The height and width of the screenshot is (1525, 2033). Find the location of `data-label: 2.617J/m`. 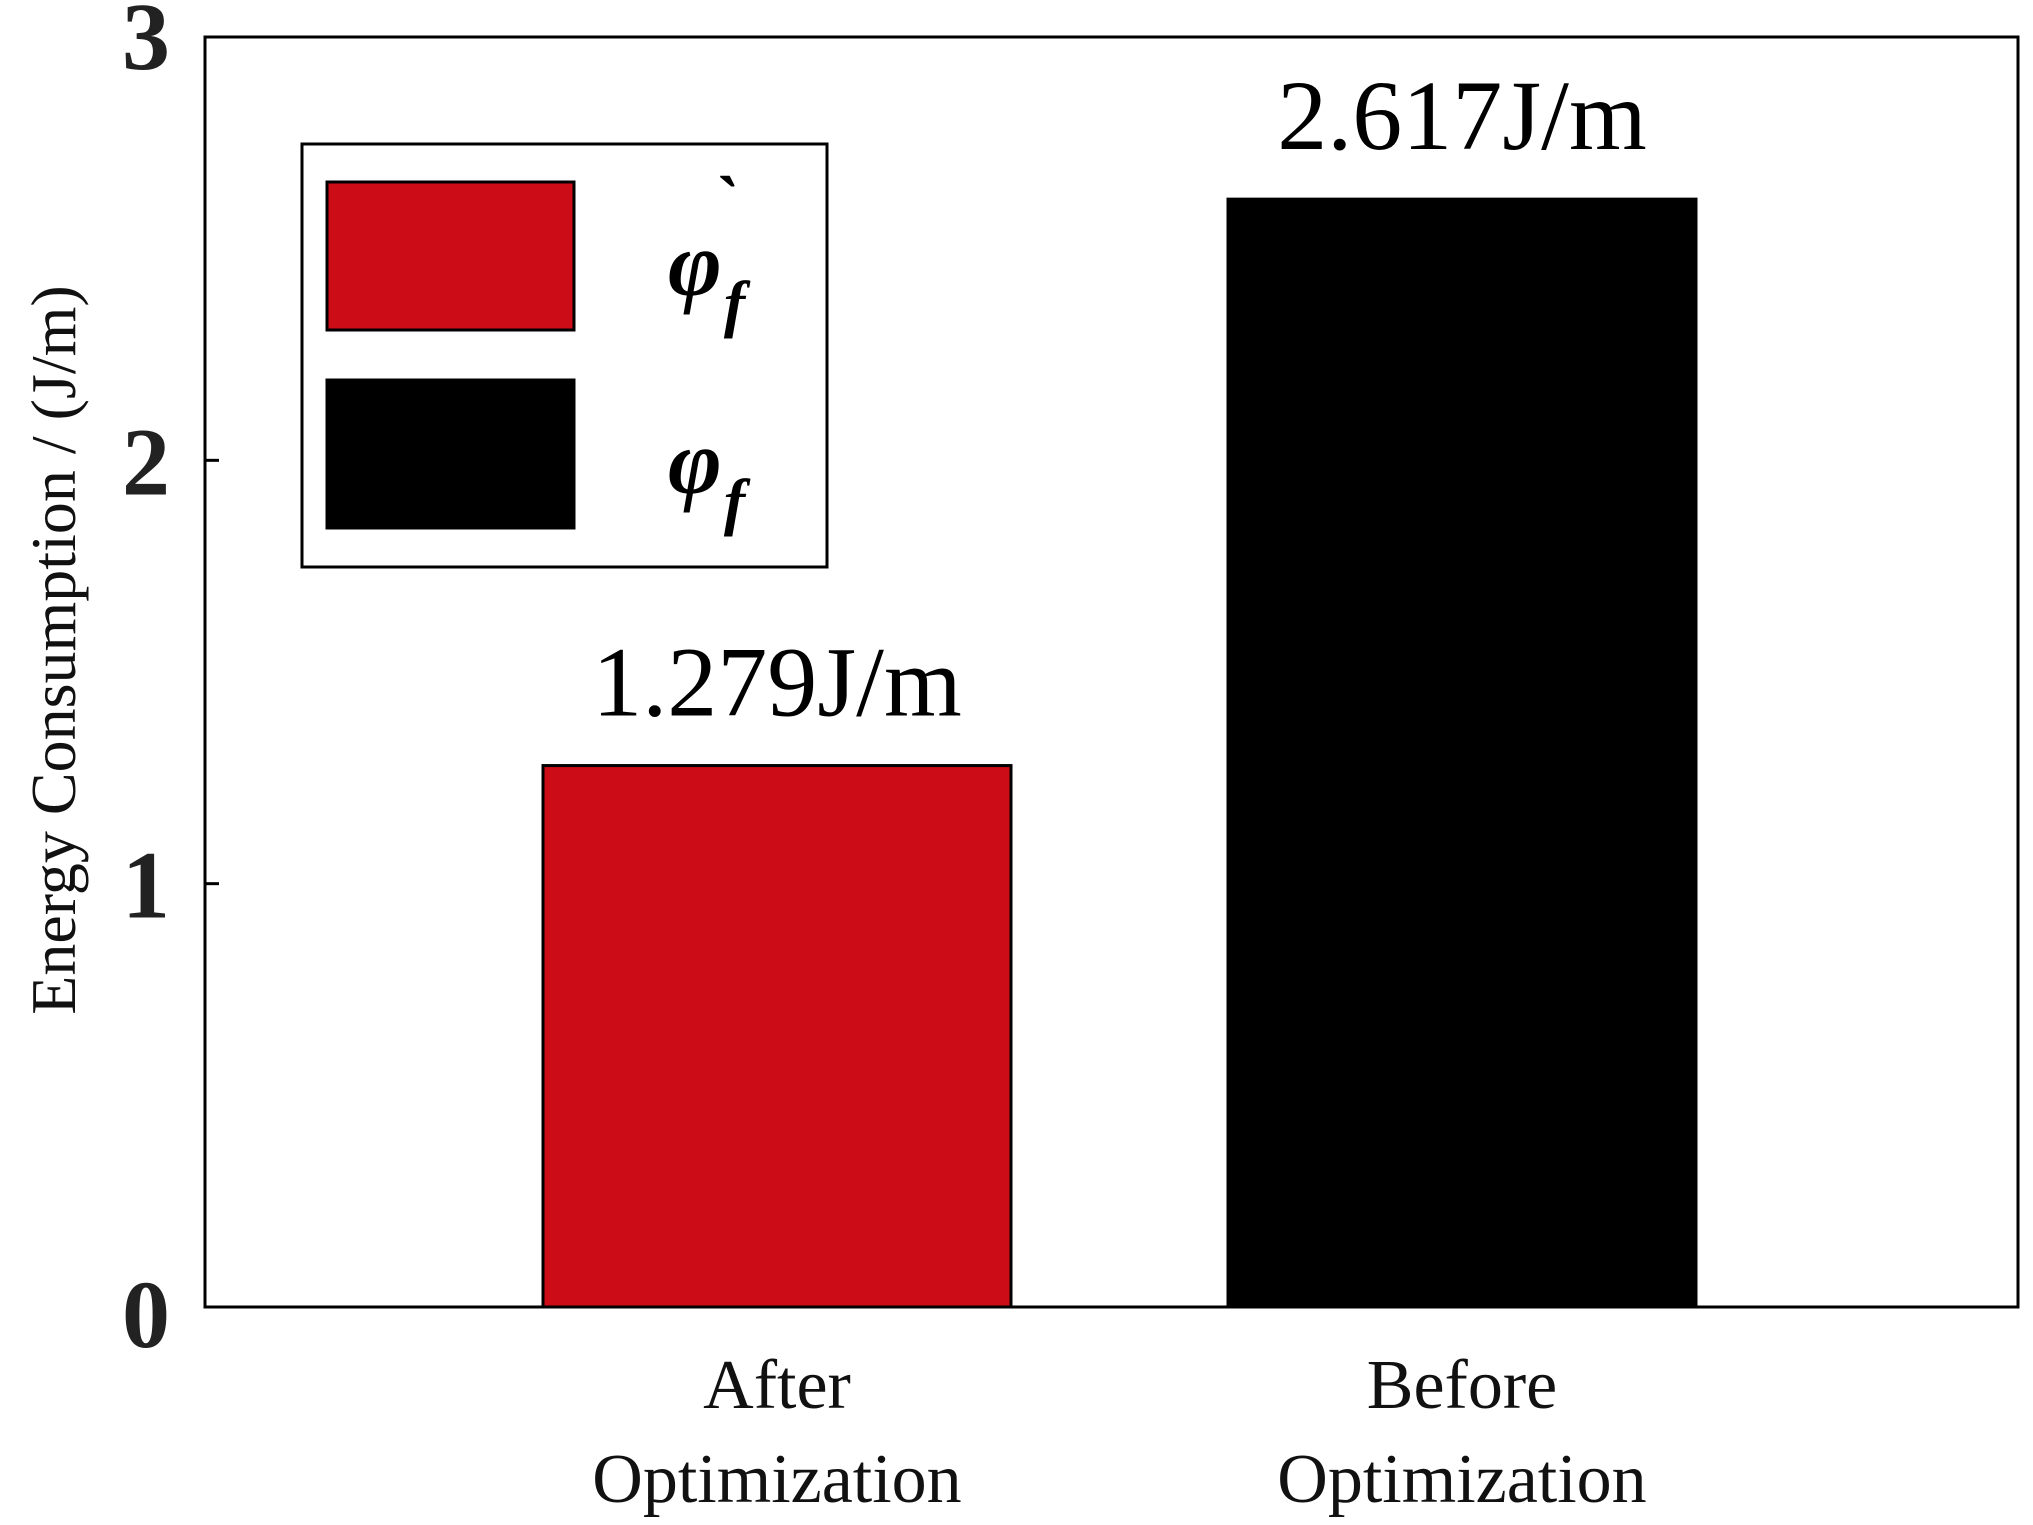

data-label: 2.617J/m is located at coordinates (1461, 115).